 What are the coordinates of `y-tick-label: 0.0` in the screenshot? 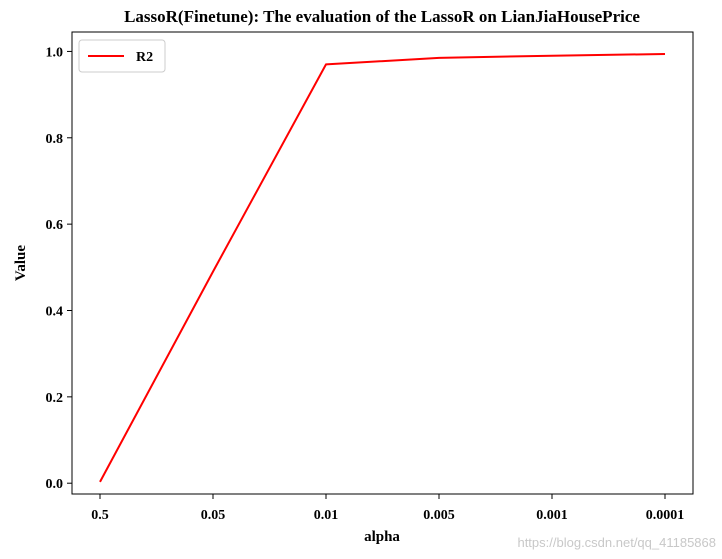 It's located at (55, 484).